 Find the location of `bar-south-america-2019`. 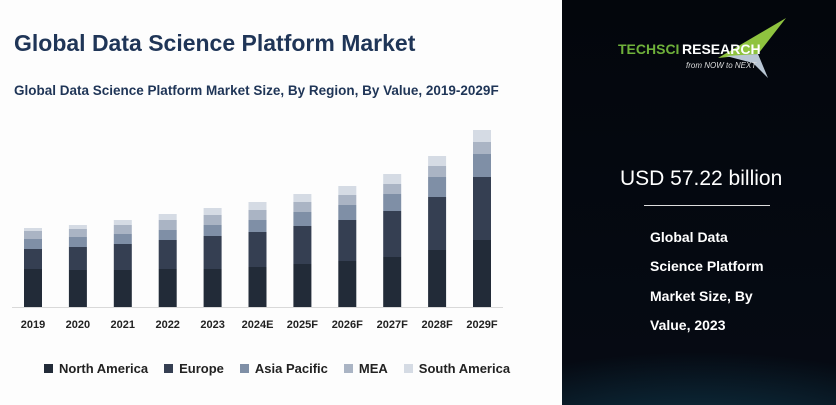

bar-south-america-2019 is located at coordinates (33, 229).